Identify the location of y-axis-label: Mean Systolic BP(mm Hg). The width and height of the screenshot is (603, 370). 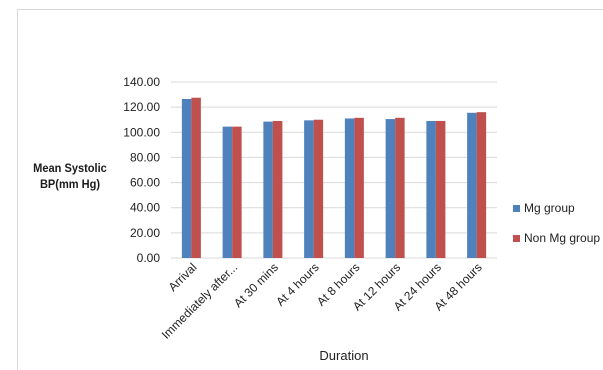
(70, 176).